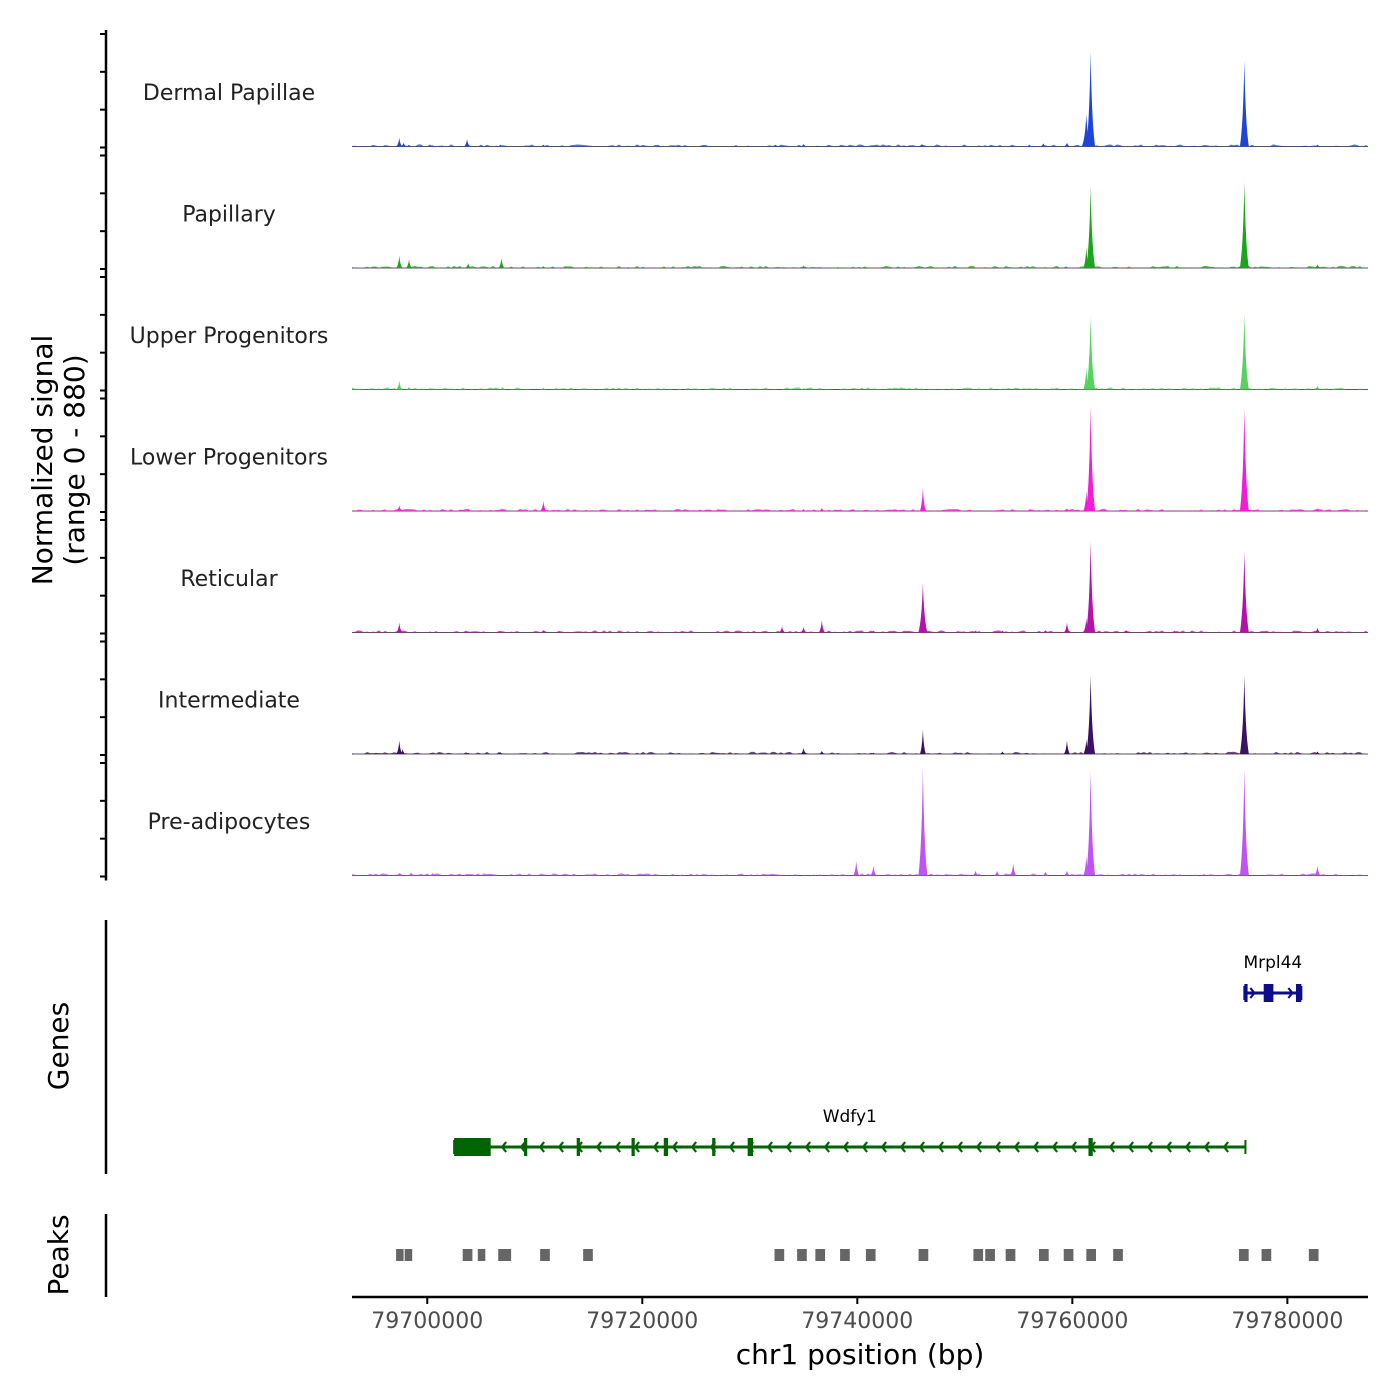 This screenshot has height=1400, width=1400. What do you see at coordinates (642, 1321) in the screenshot?
I see `x-tick-label: 79720000` at bounding box center [642, 1321].